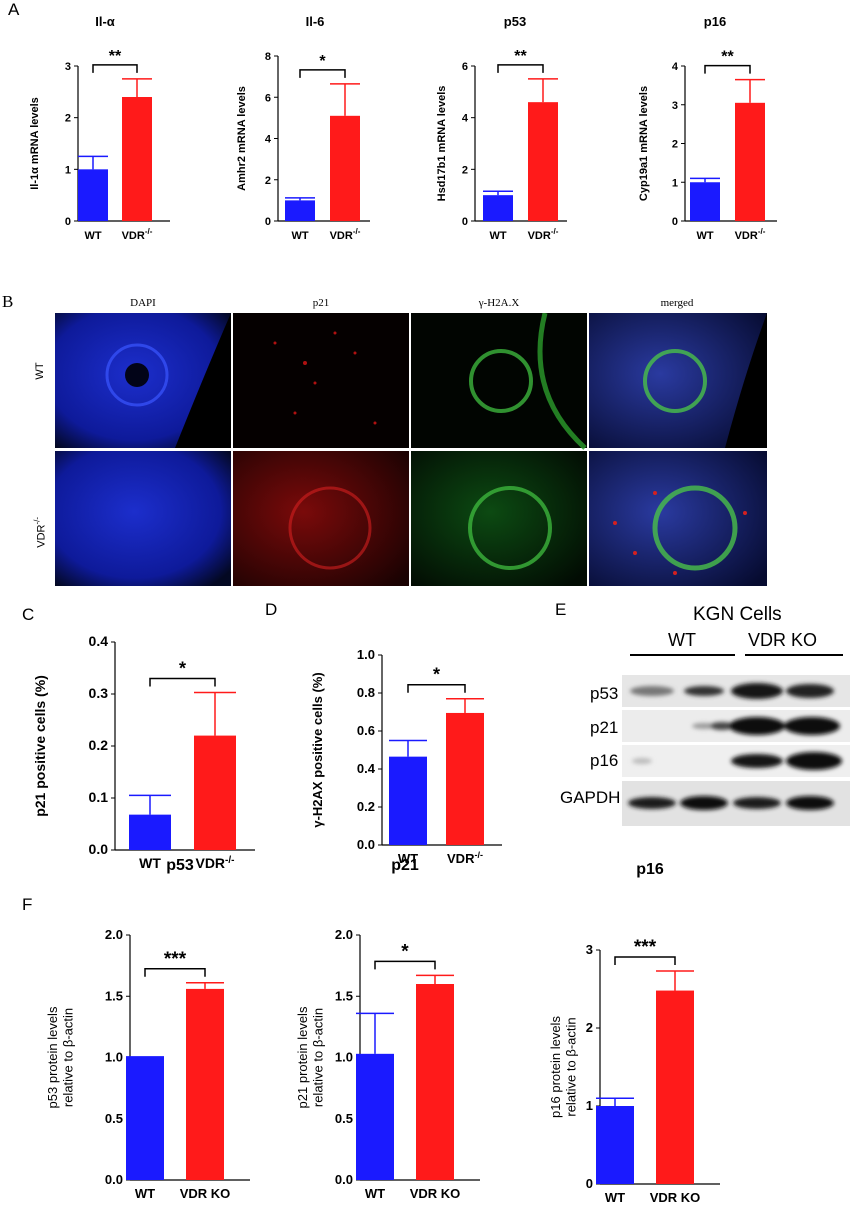  Describe the element at coordinates (677, 303) in the screenshot. I see `col-header-merged: merged` at that location.